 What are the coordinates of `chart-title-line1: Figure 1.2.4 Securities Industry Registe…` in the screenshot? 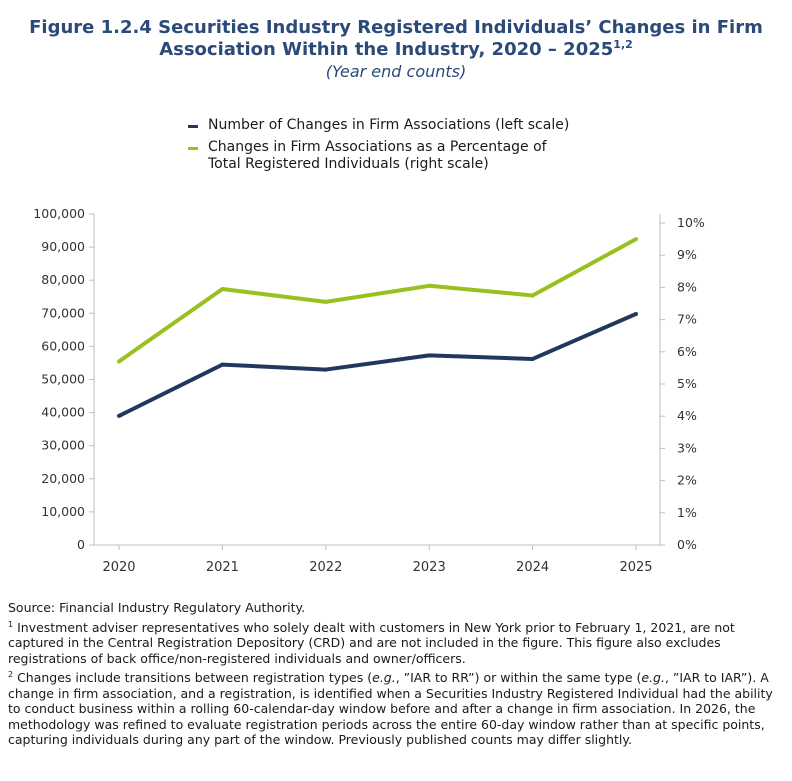 It's located at (396, 27).